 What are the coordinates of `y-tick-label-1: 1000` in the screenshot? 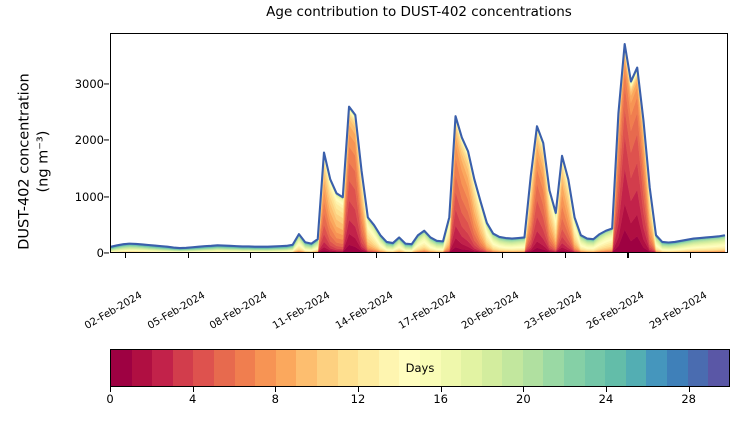 It's located at (89, 196).